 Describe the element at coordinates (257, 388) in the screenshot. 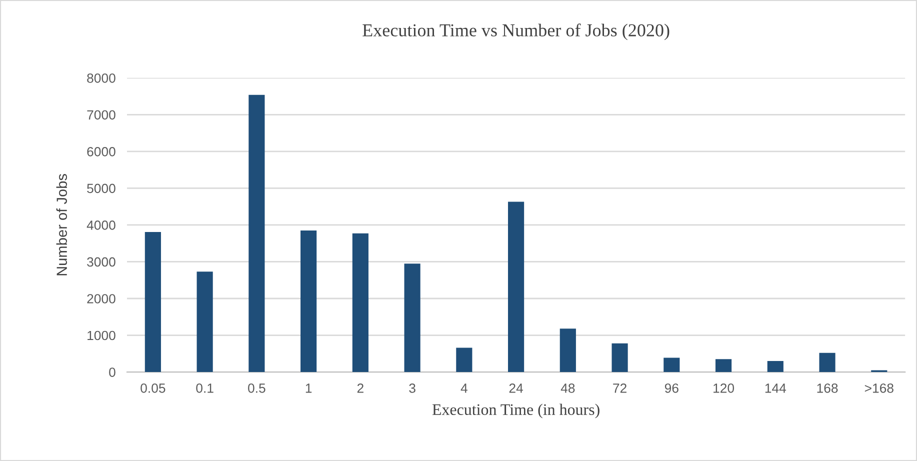

I see `x-tick-label: 0.5` at that location.